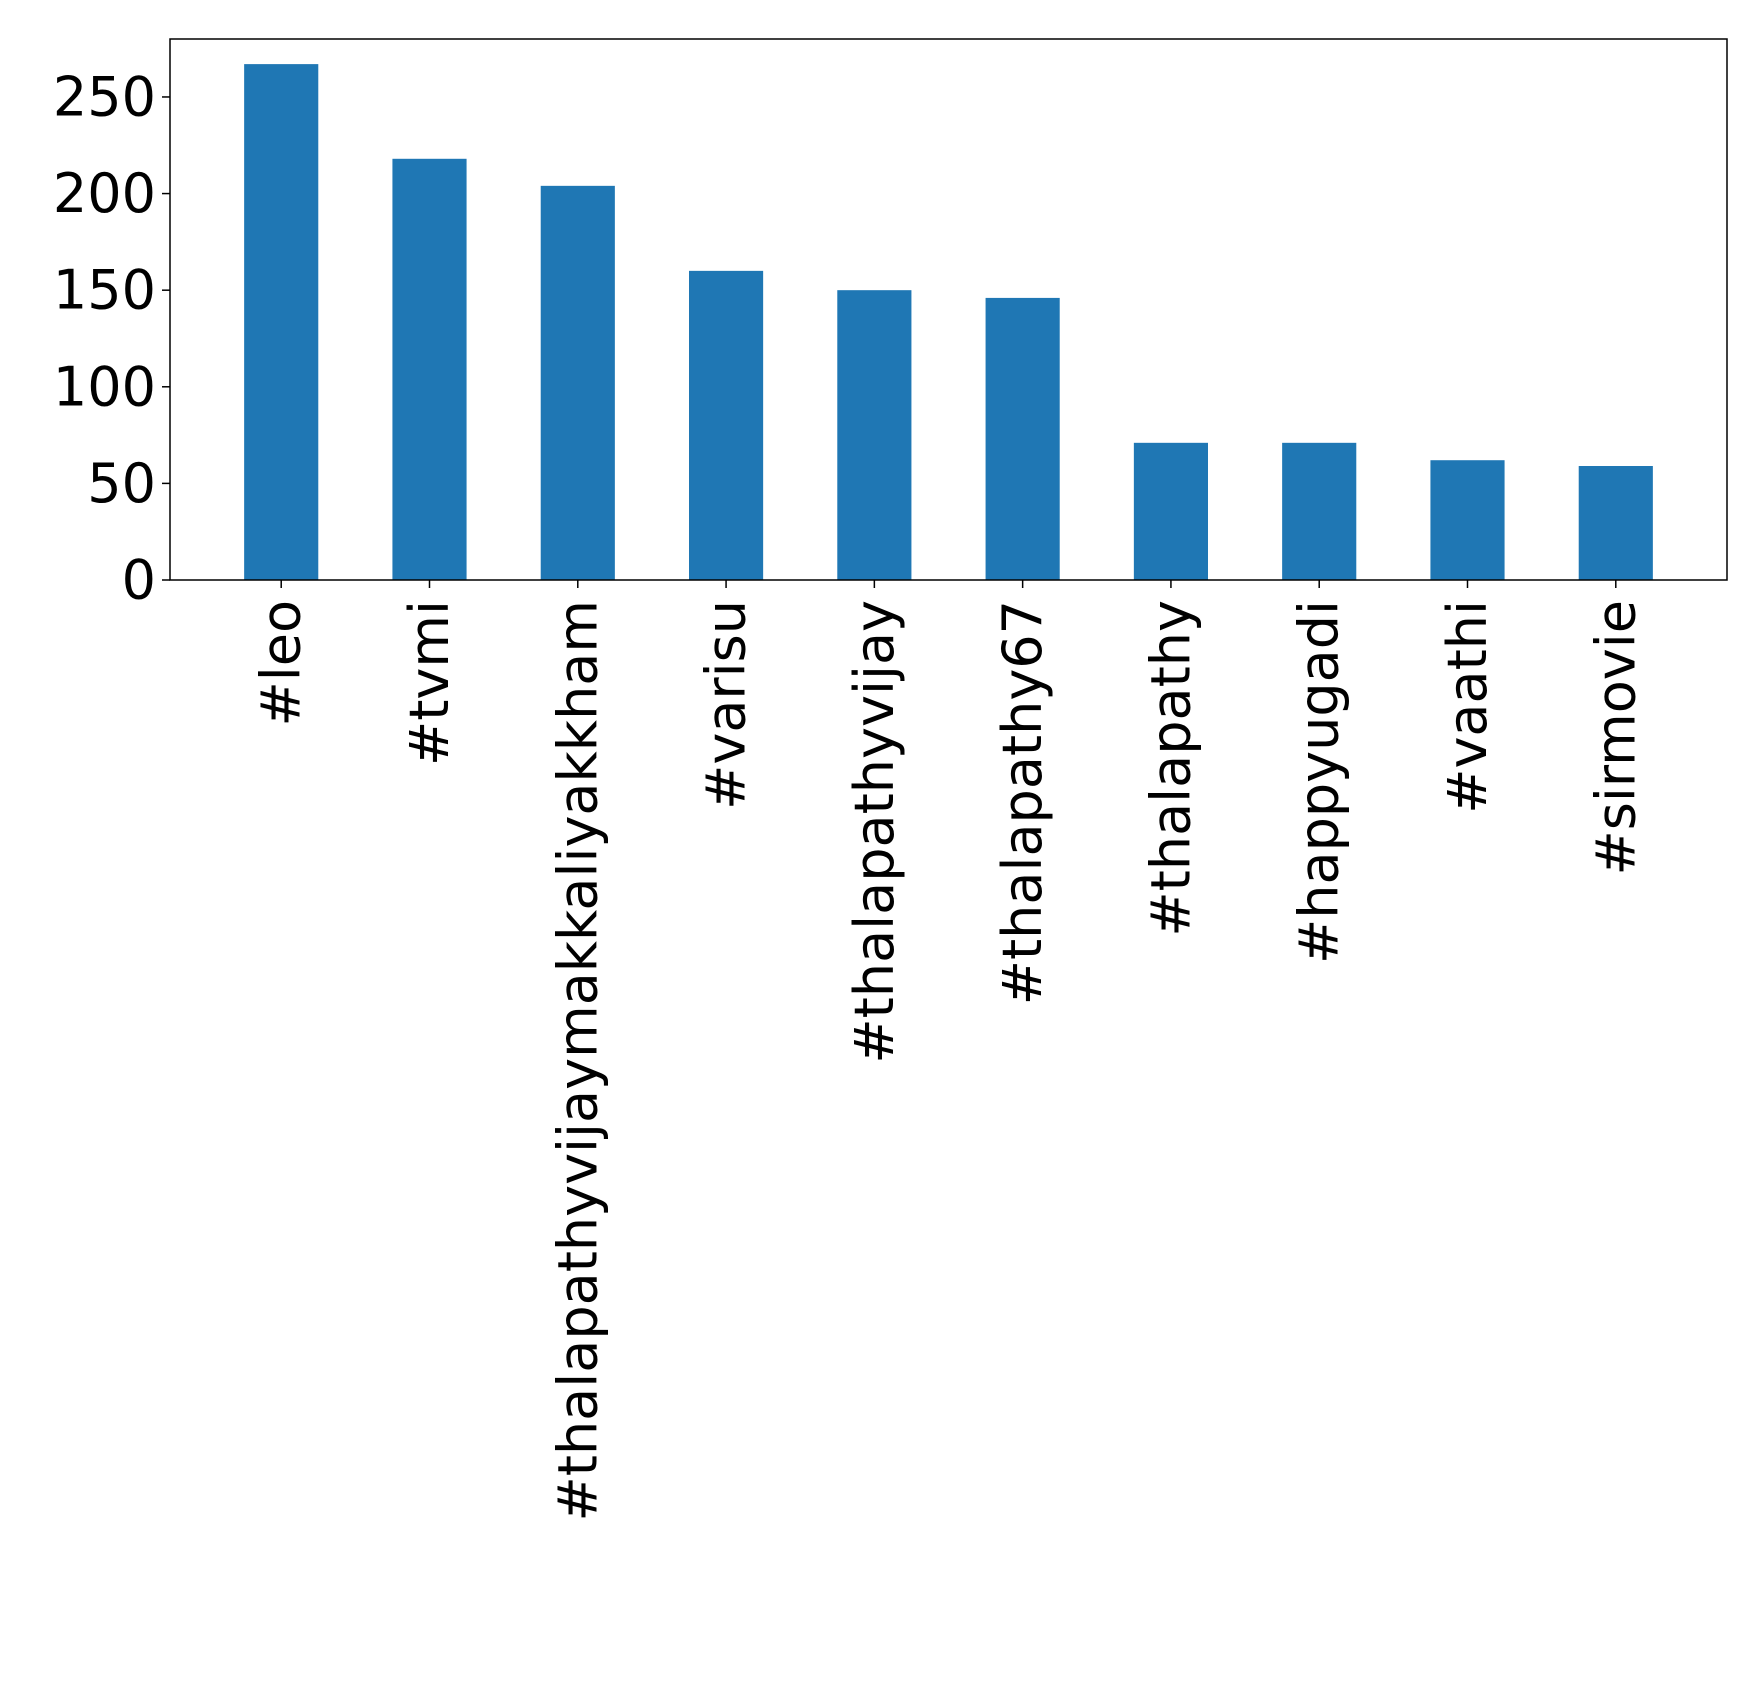 This screenshot has height=1697, width=1758. I want to click on x-tick-label: #happyugadi, so click(1319, 782).